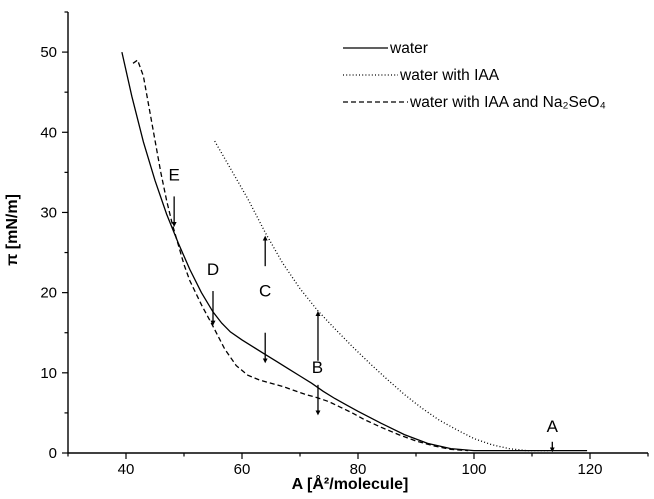 The height and width of the screenshot is (499, 654). Describe the element at coordinates (265, 291) in the screenshot. I see `annotation-label-C: C` at that location.